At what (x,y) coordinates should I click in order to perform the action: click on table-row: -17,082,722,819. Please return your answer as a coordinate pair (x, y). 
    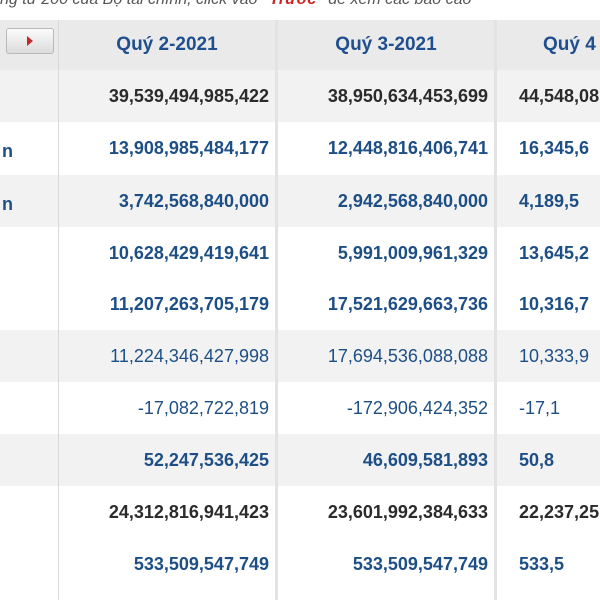
    Looking at the image, I should click on (167, 408).